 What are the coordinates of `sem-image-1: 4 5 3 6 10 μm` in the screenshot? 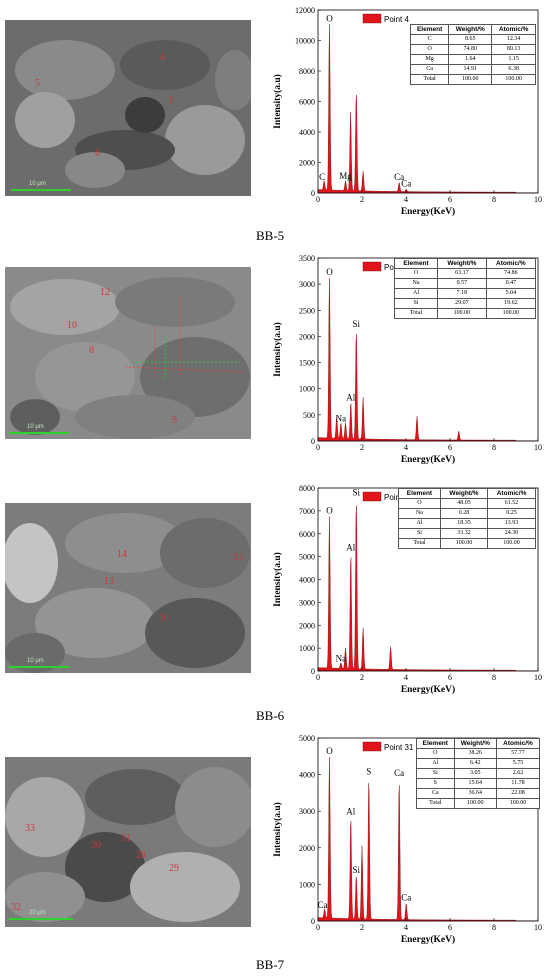 It's located at (128, 108).